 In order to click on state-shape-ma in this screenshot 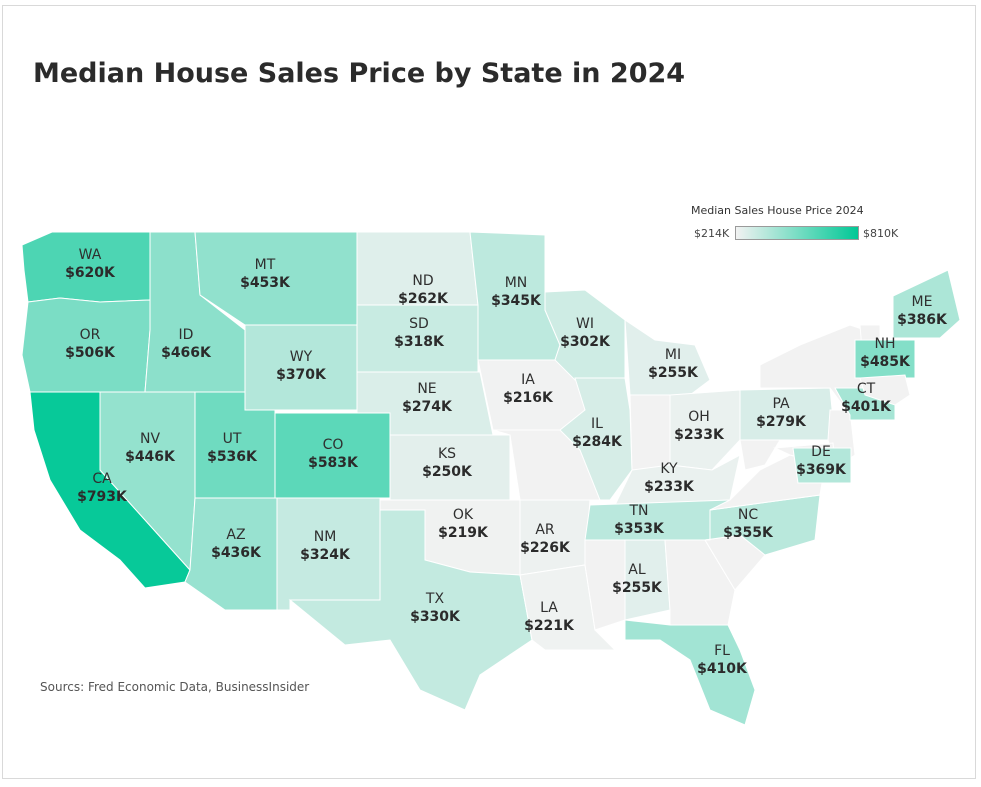, I will do `click(885, 390)`.